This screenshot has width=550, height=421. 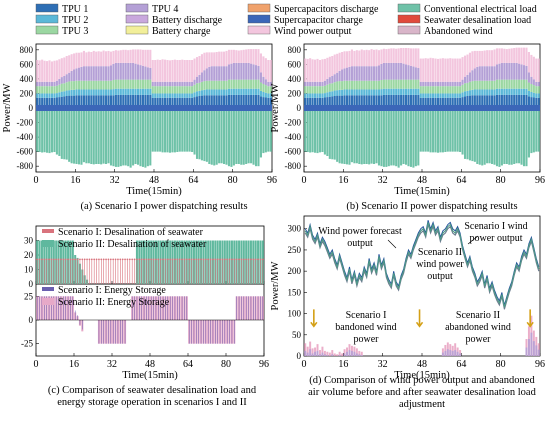 What do you see at coordinates (259, 30) in the screenshot?
I see `legend-swatch` at bounding box center [259, 30].